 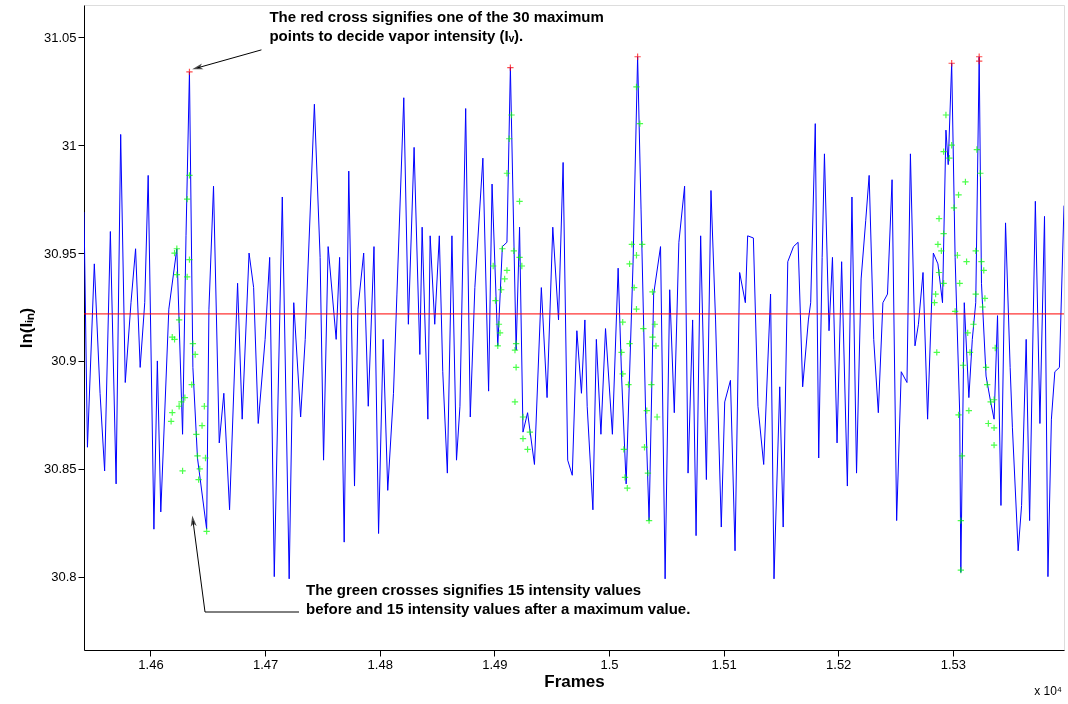 I want to click on x-tick-label: 1.52, so click(x=839, y=664).